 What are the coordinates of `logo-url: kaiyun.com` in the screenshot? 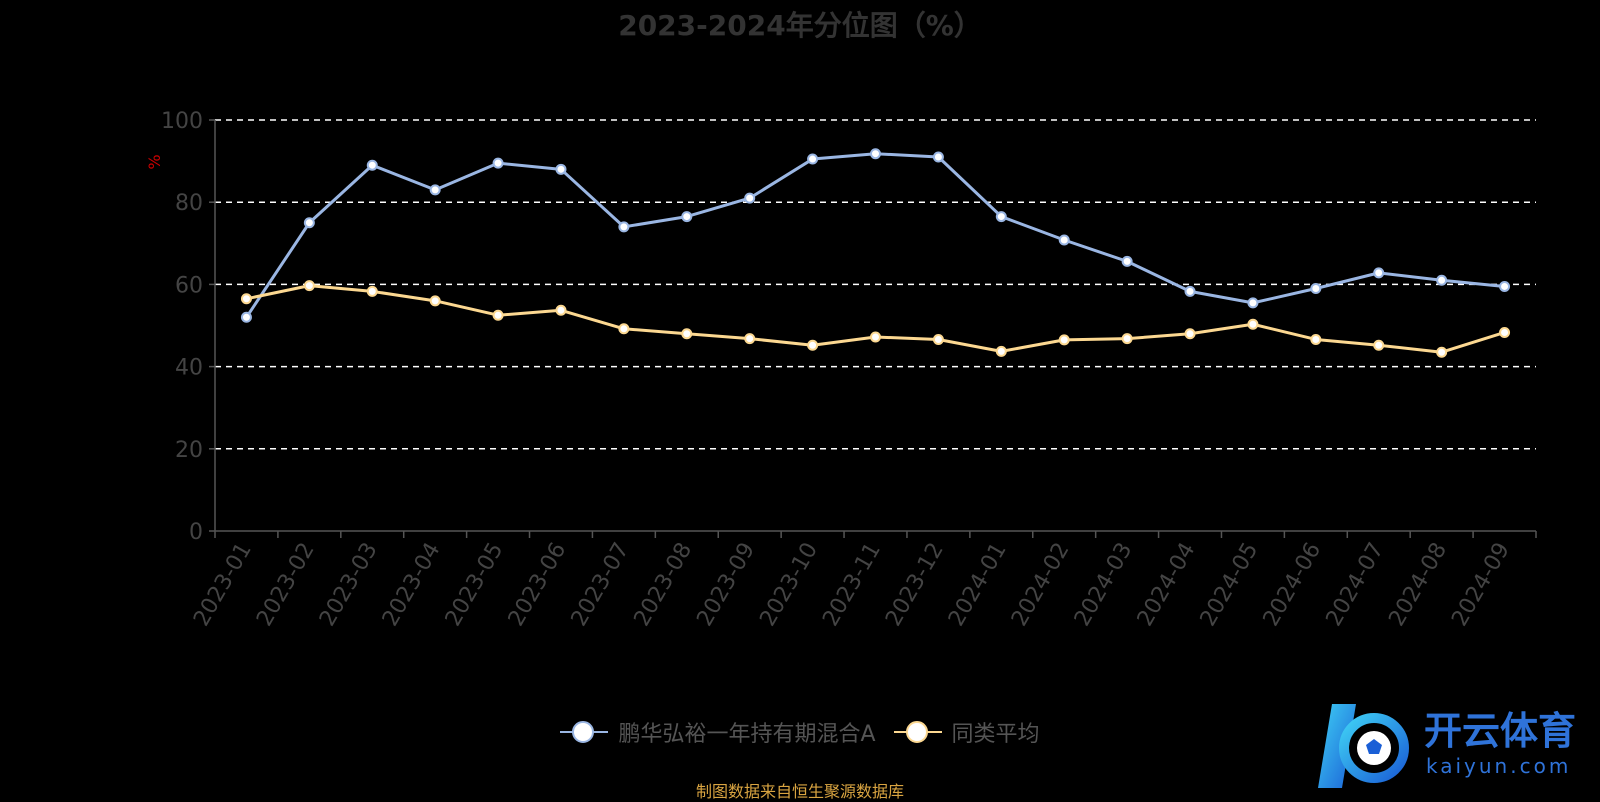 It's located at (1499, 766).